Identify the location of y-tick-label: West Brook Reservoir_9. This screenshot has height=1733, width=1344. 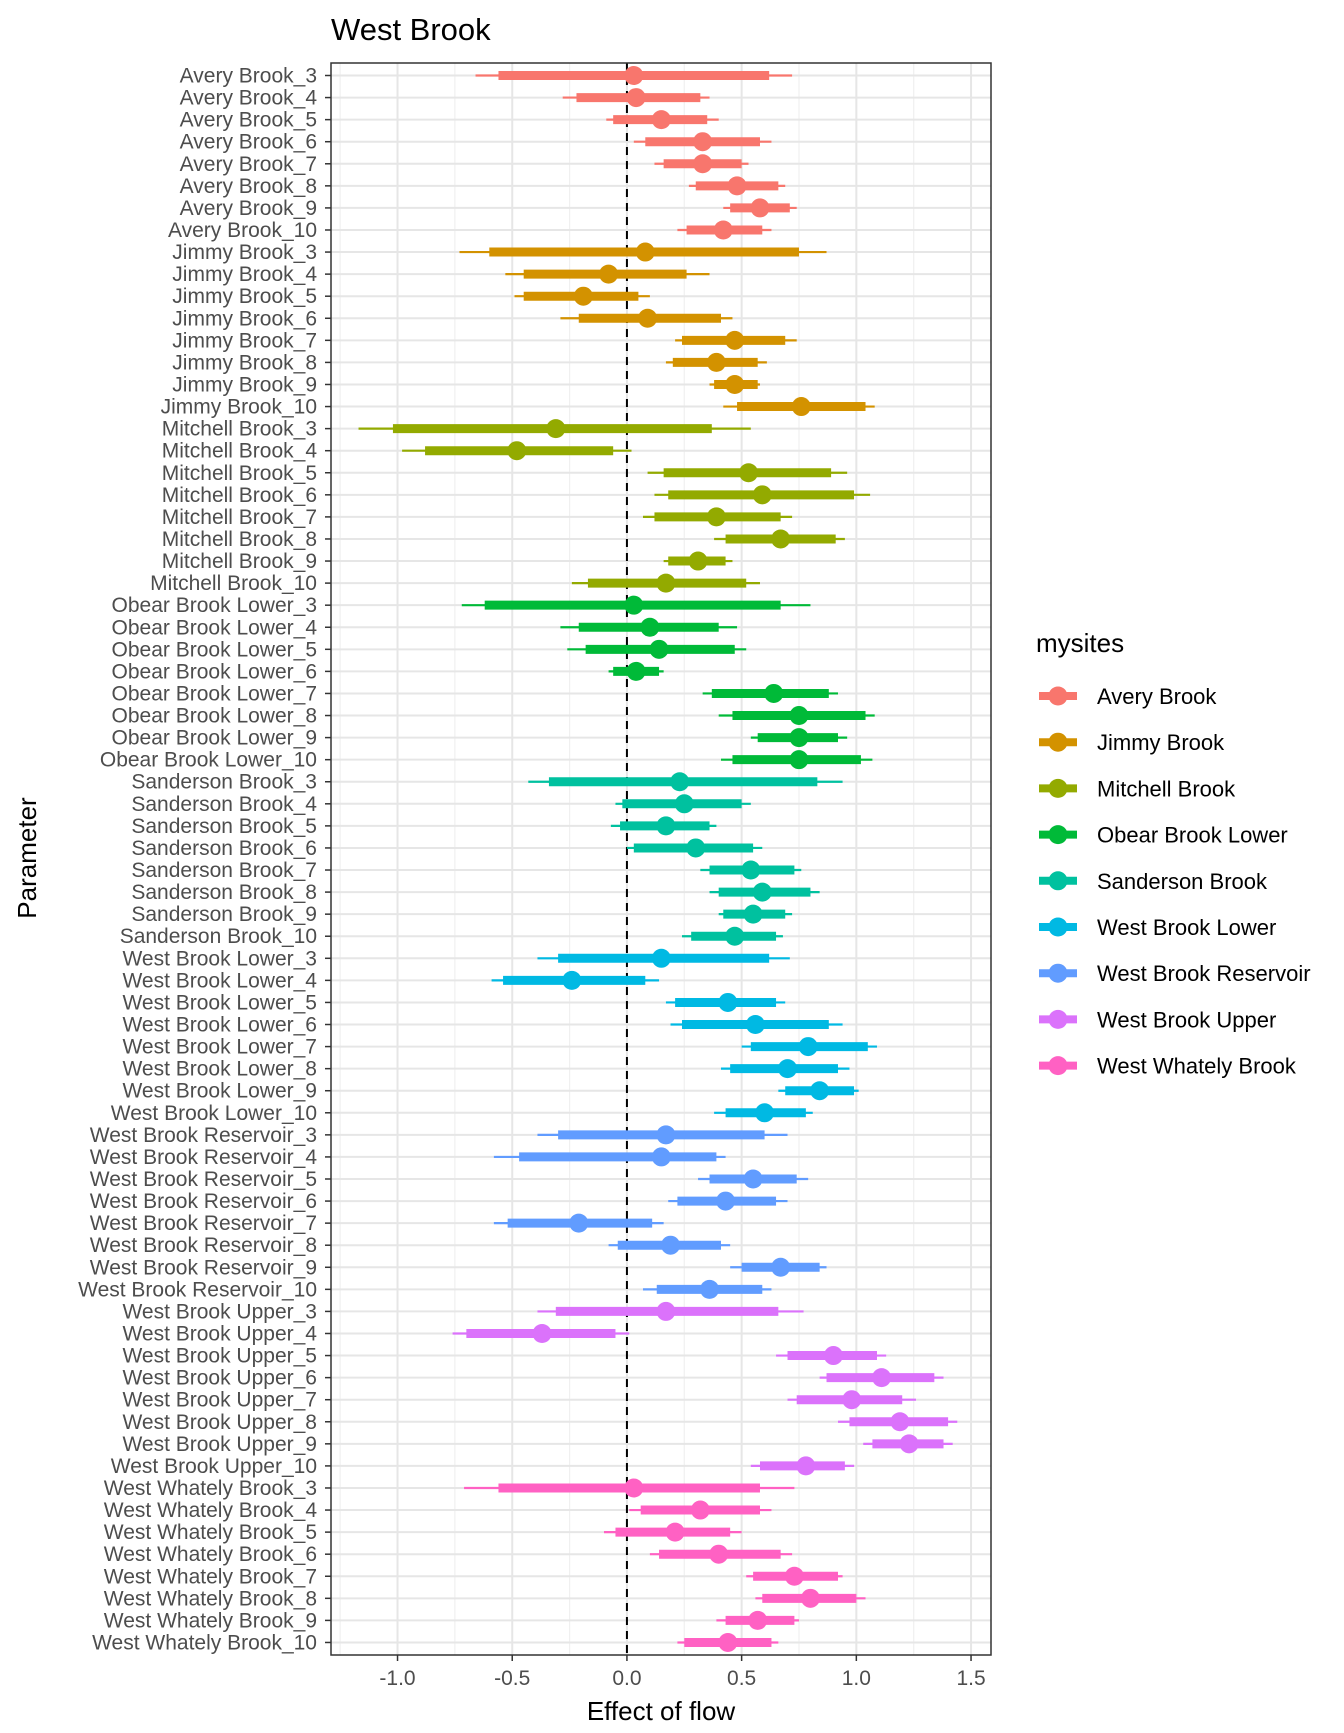
(203, 1267).